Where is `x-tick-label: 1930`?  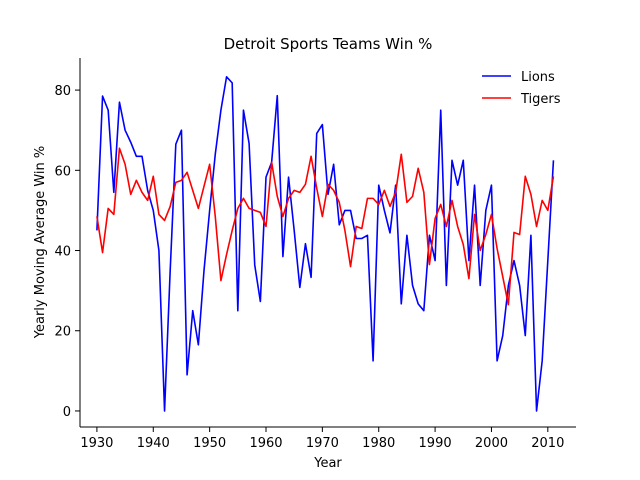
x-tick-label: 1930 is located at coordinates (96, 443).